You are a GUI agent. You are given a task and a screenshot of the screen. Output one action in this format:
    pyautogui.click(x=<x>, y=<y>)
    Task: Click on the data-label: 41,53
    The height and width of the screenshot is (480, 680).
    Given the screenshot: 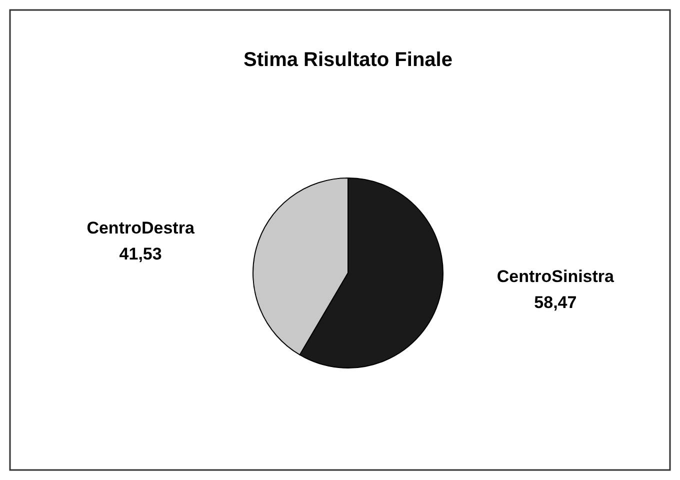 What is the action you would take?
    pyautogui.click(x=140, y=254)
    